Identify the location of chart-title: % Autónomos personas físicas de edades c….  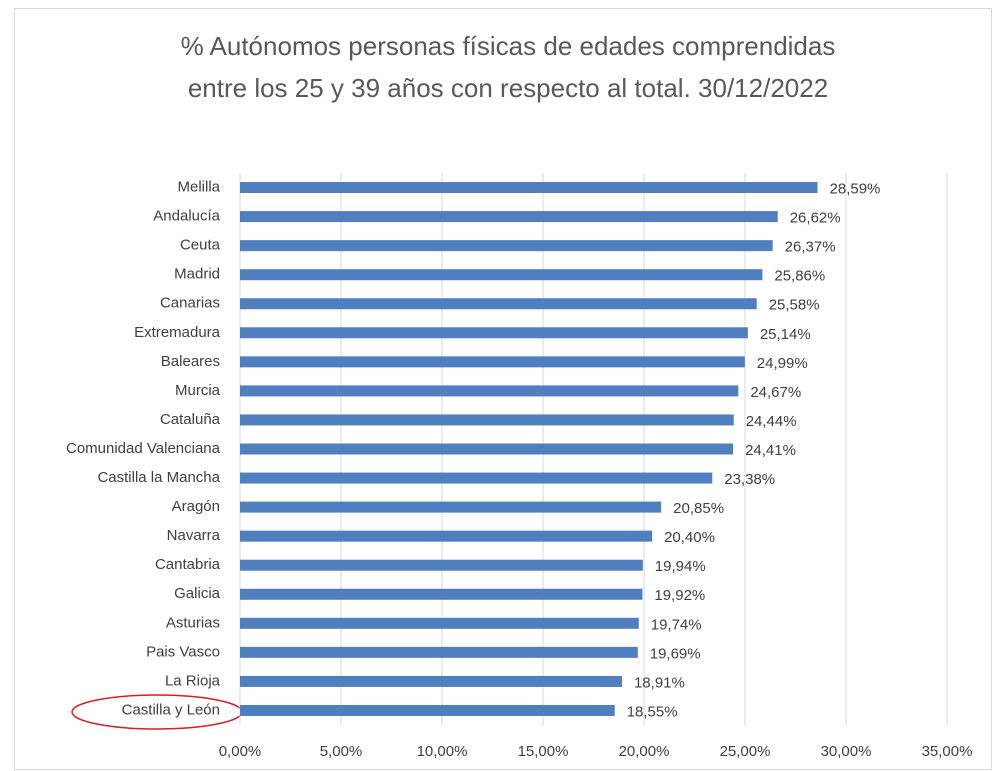
(508, 46).